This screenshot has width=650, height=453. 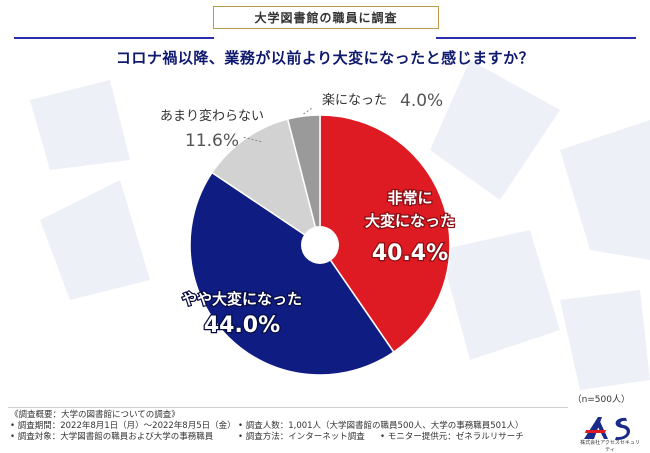 What do you see at coordinates (354, 100) in the screenshot?
I see `slice-label: 楽になった` at bounding box center [354, 100].